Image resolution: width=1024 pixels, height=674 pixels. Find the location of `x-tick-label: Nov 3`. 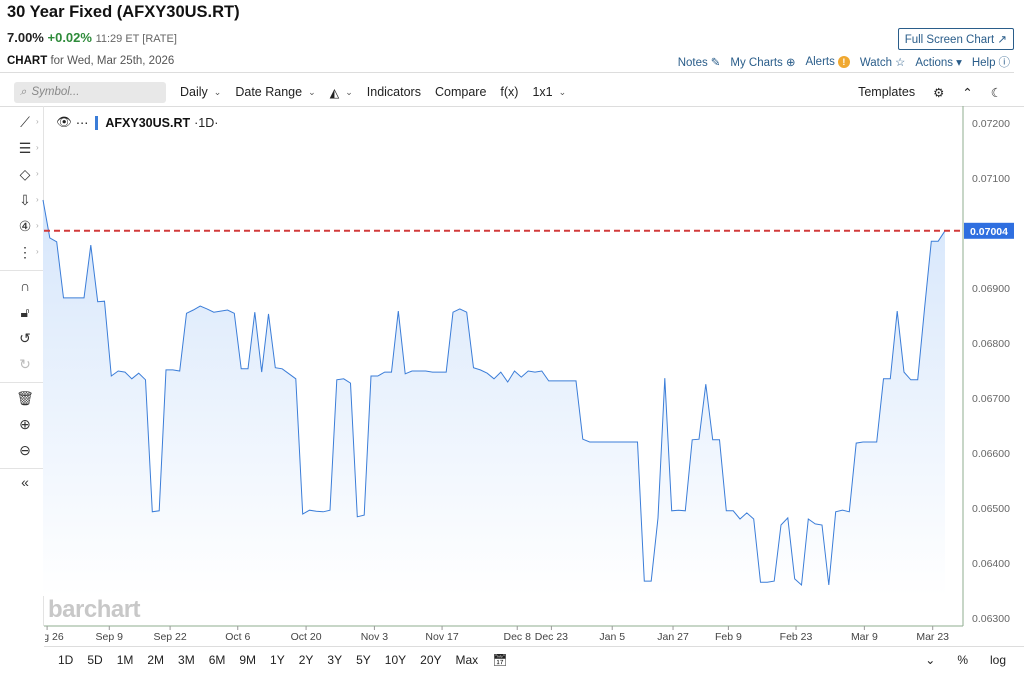

x-tick-label: Nov 3 is located at coordinates (375, 637).